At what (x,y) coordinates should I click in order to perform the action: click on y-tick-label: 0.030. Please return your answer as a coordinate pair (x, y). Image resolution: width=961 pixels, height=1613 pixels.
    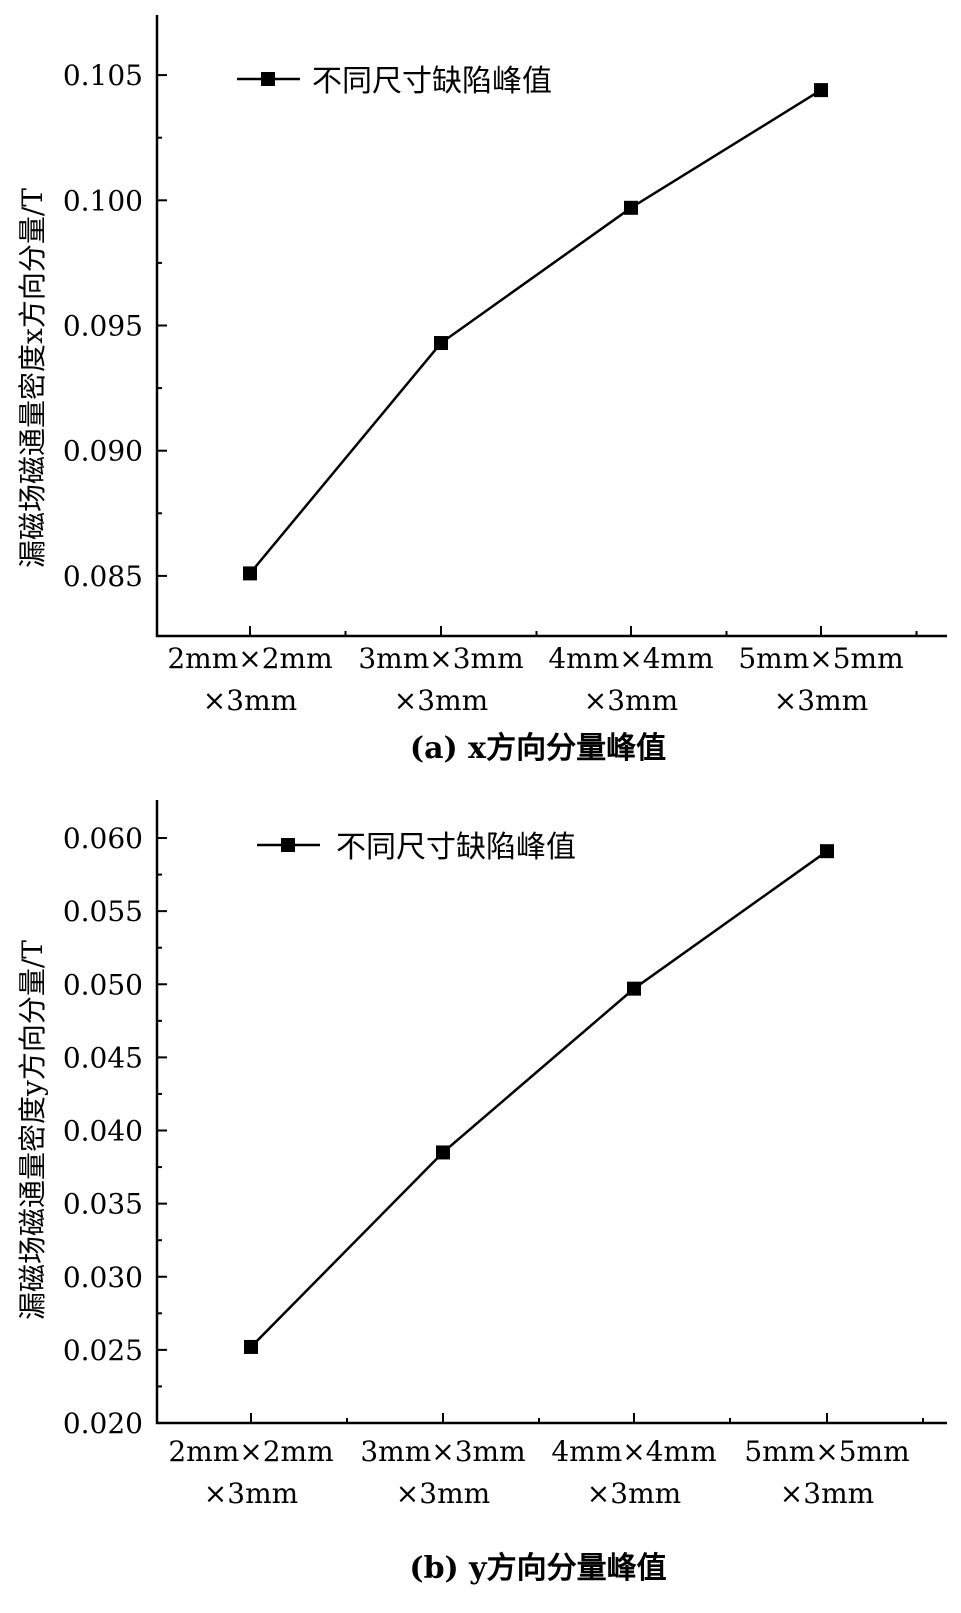
    Looking at the image, I should click on (103, 1277).